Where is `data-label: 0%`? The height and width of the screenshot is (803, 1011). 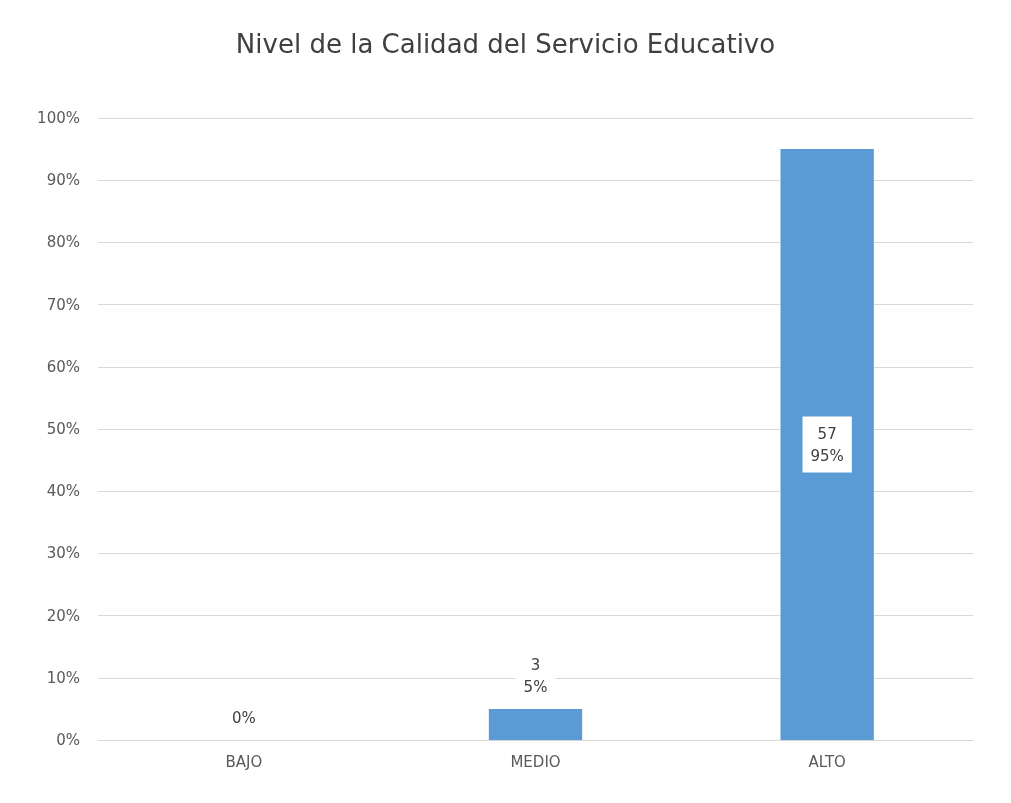 data-label: 0% is located at coordinates (243, 718).